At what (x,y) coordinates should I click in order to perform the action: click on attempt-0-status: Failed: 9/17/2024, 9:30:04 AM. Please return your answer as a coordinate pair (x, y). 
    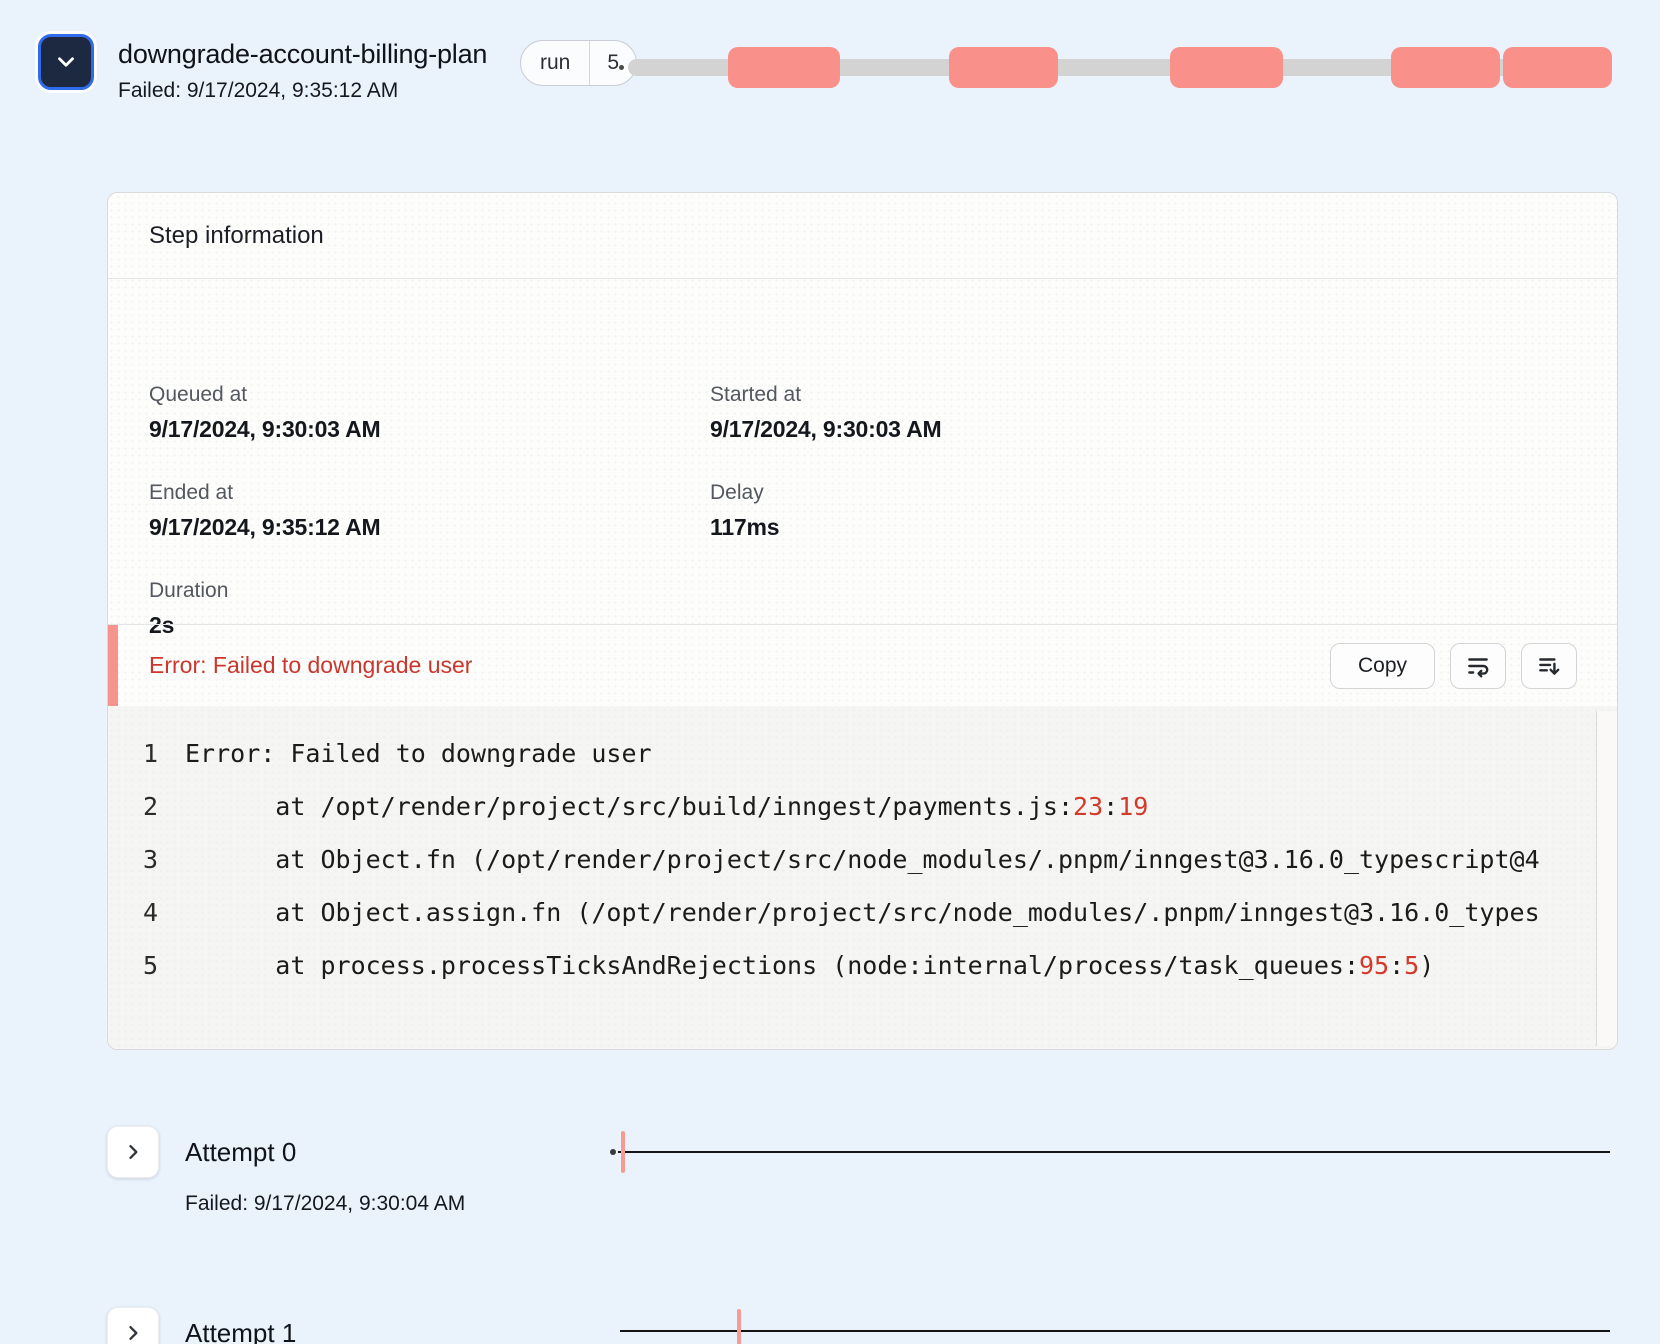
    Looking at the image, I should click on (325, 1203).